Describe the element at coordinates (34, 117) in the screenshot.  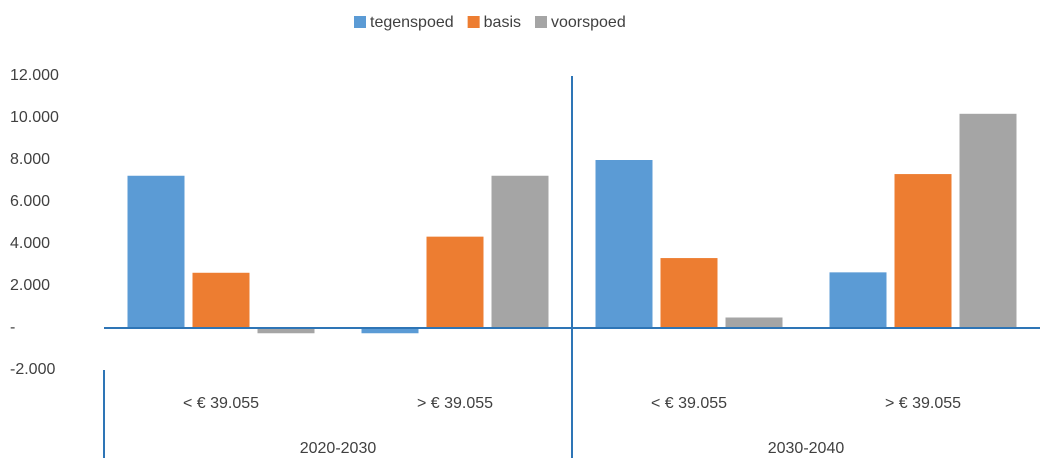
I see `y-tick-label: 10.000` at that location.